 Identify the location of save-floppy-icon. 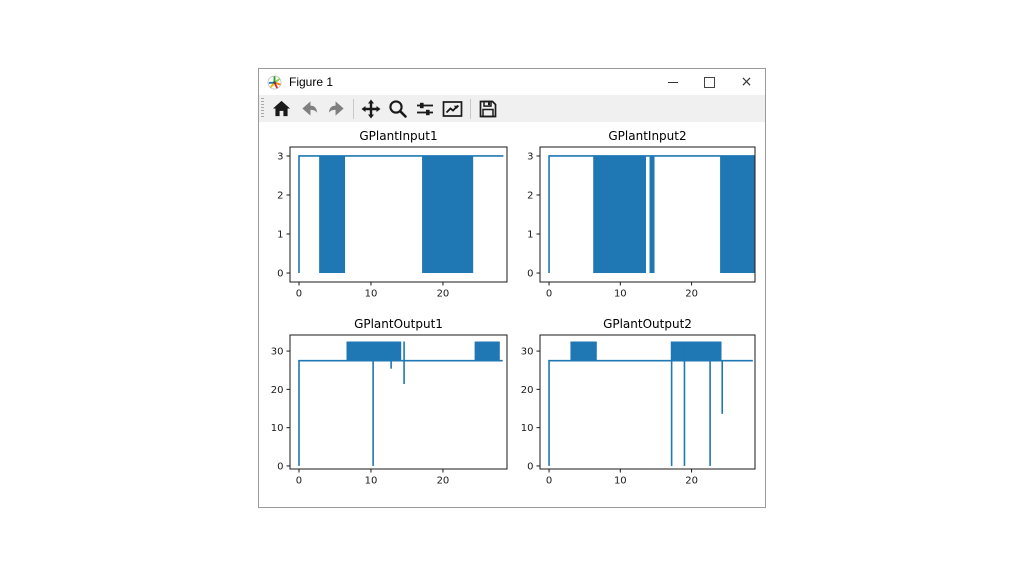
(488, 108).